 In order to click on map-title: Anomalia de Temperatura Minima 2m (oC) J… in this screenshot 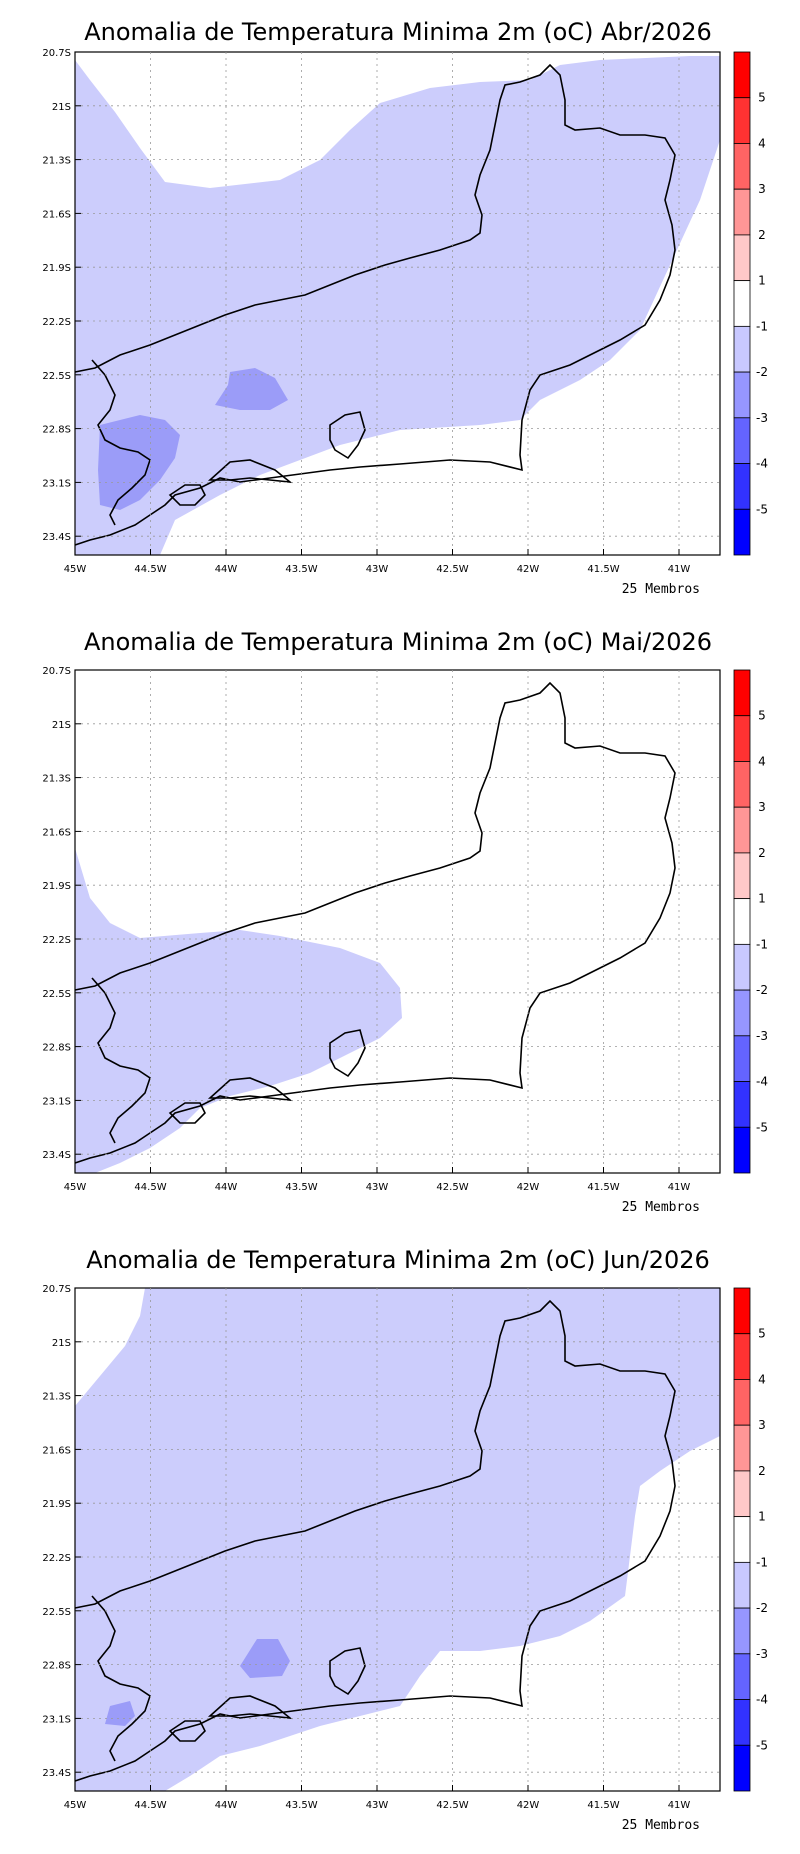, I will do `click(398, 1260)`.